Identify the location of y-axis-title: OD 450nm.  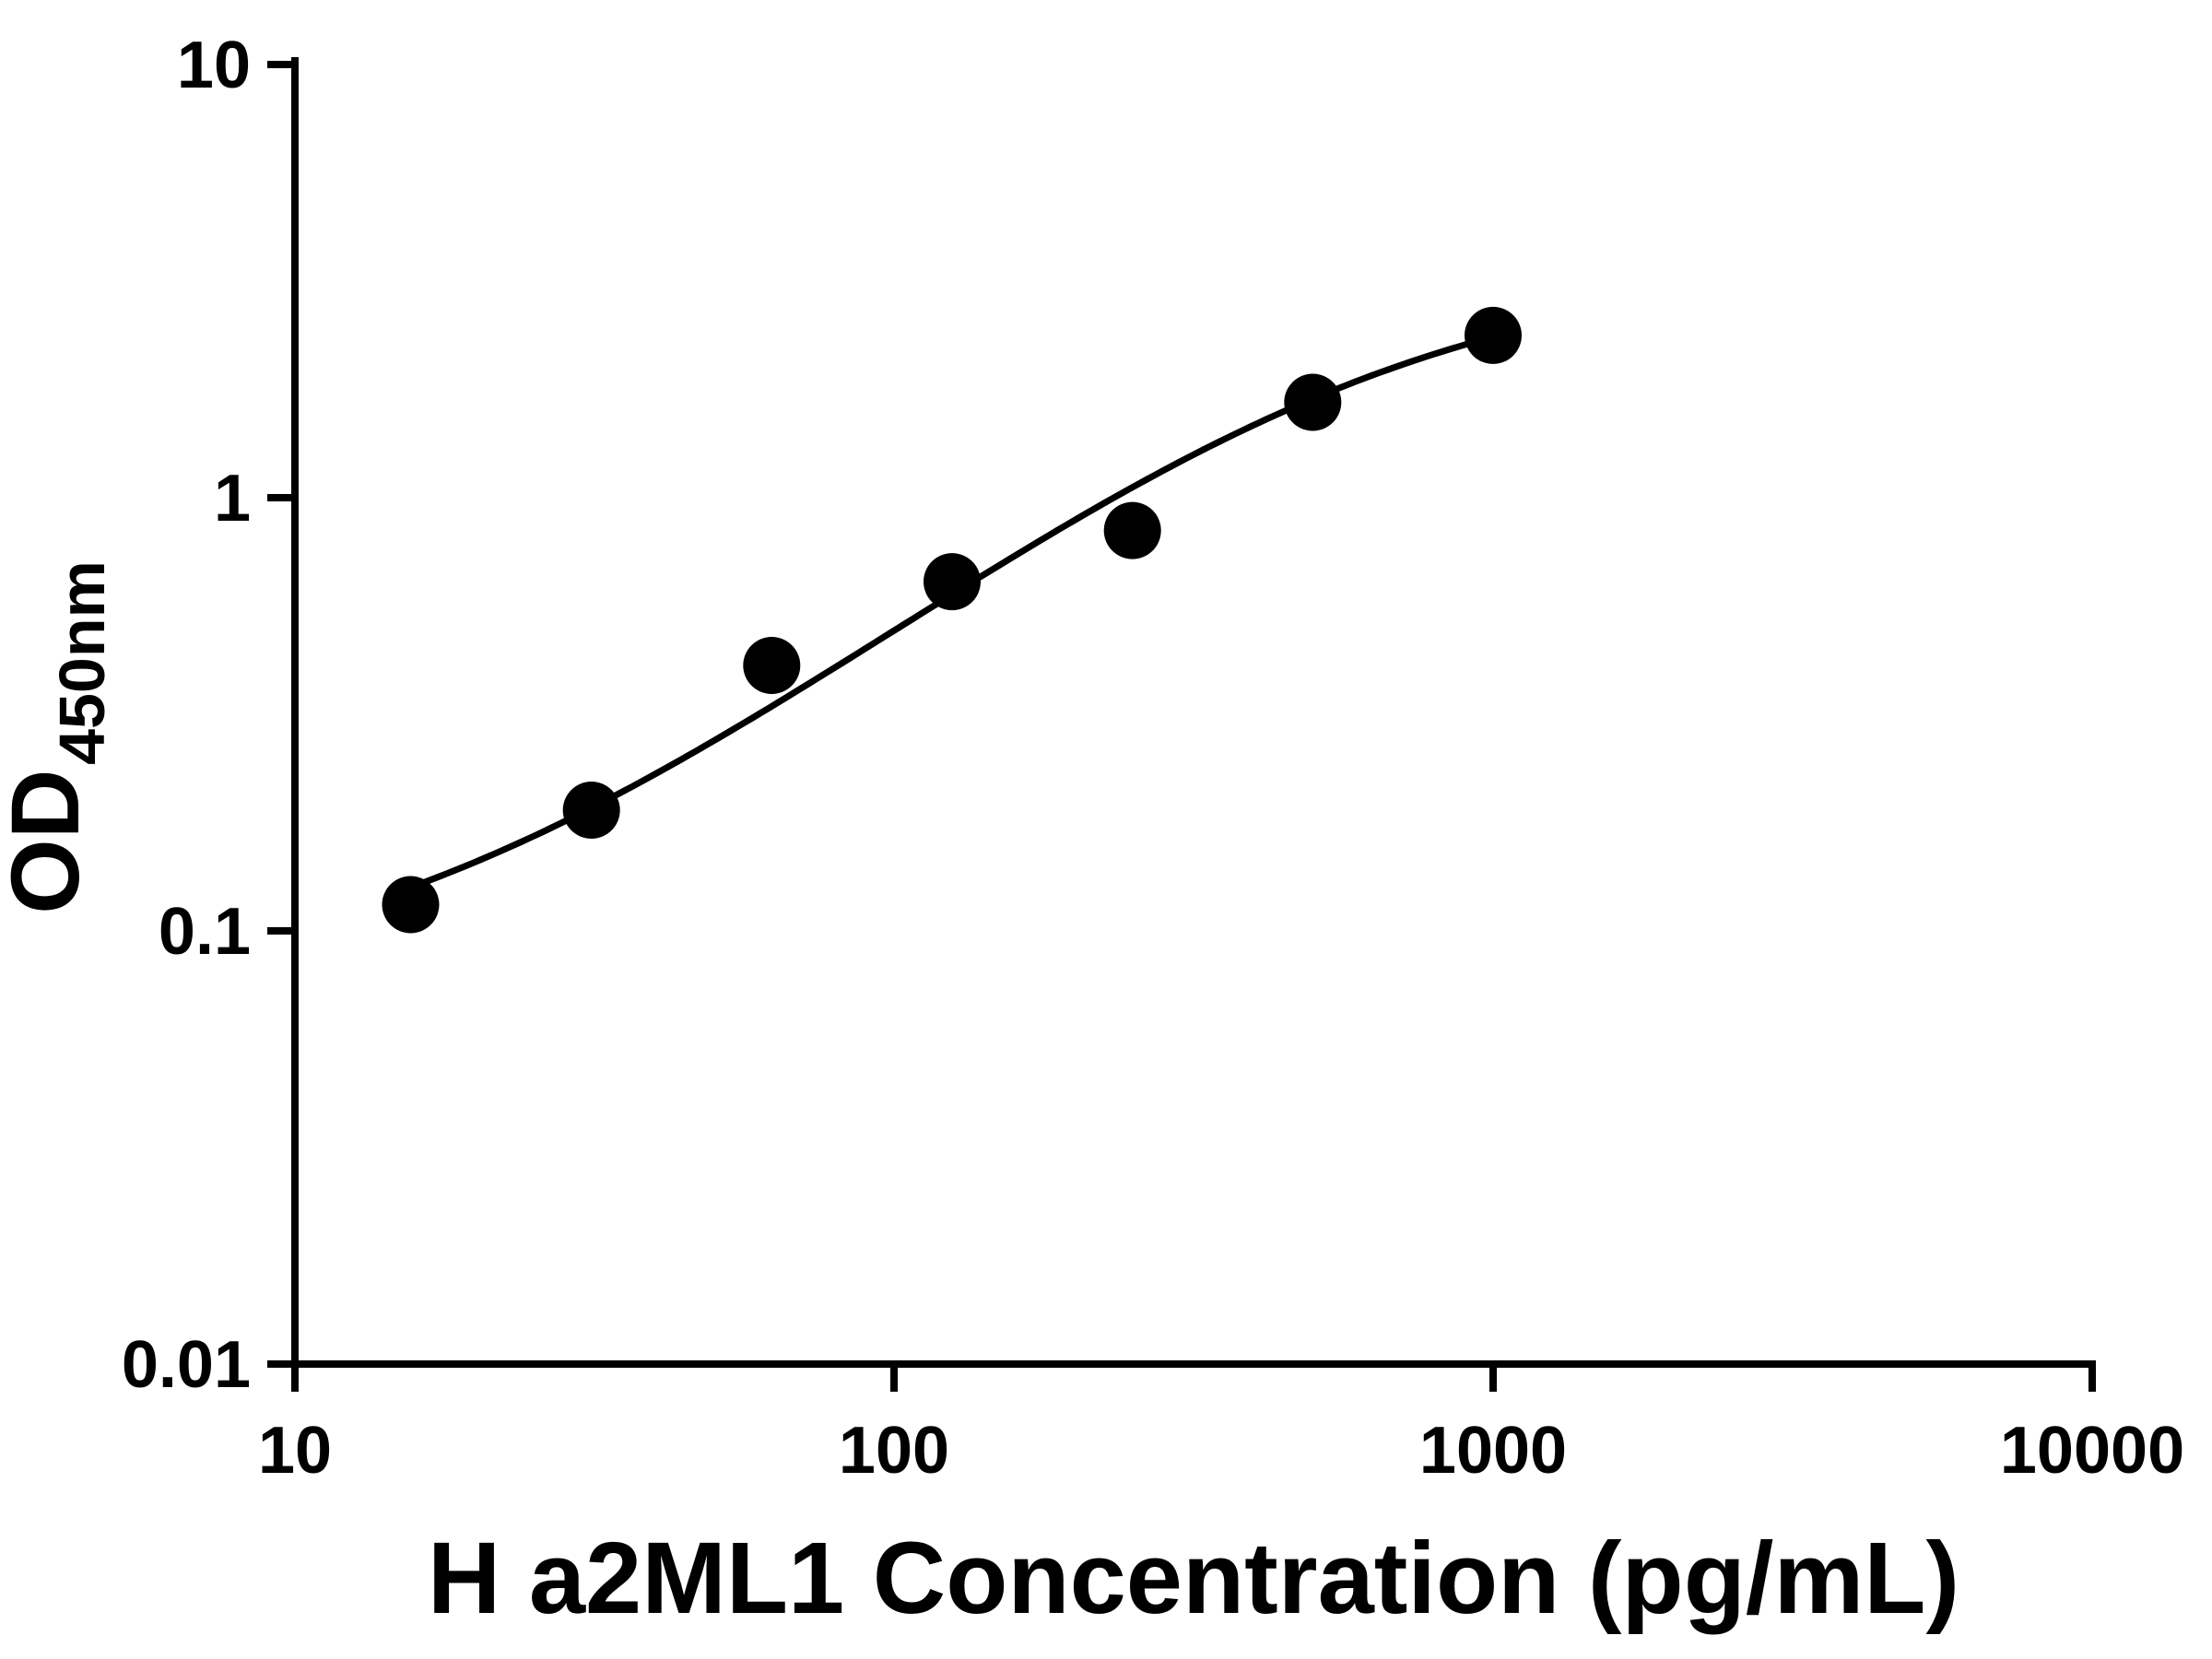
(59, 737).